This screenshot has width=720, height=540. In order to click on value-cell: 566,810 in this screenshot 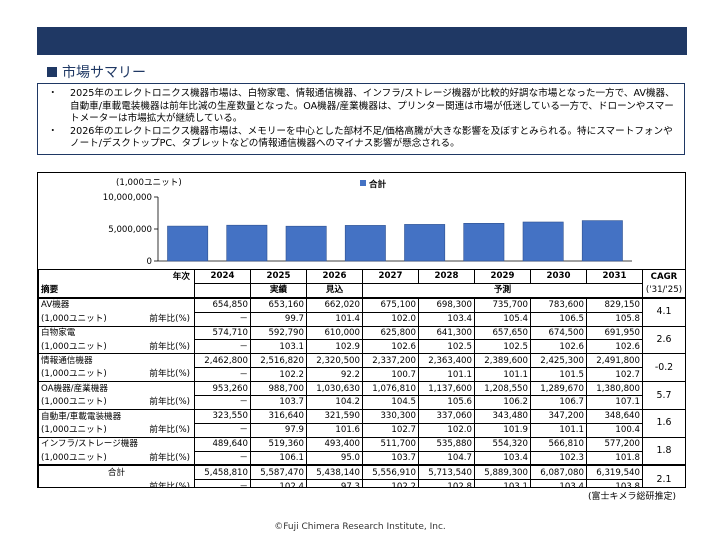, I will do `click(558, 444)`.